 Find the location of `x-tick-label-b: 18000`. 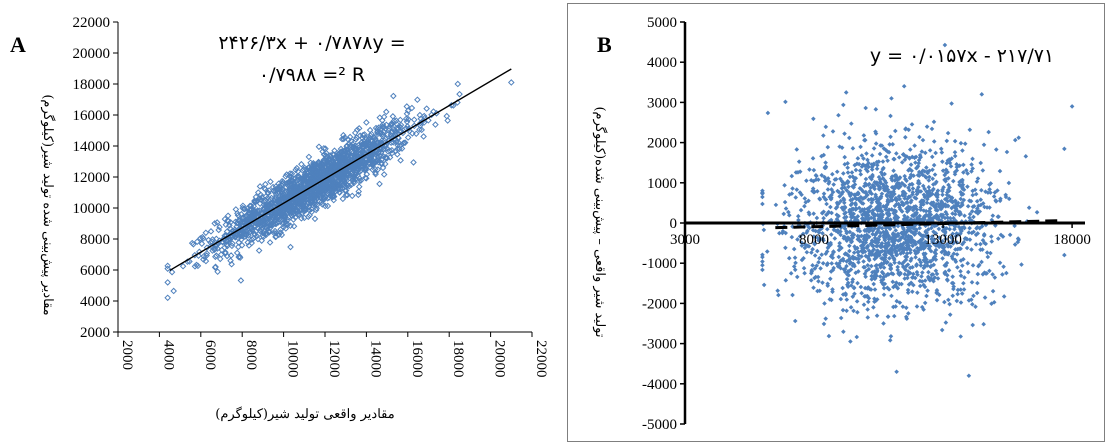

x-tick-label-b: 18000 is located at coordinates (1072, 240).